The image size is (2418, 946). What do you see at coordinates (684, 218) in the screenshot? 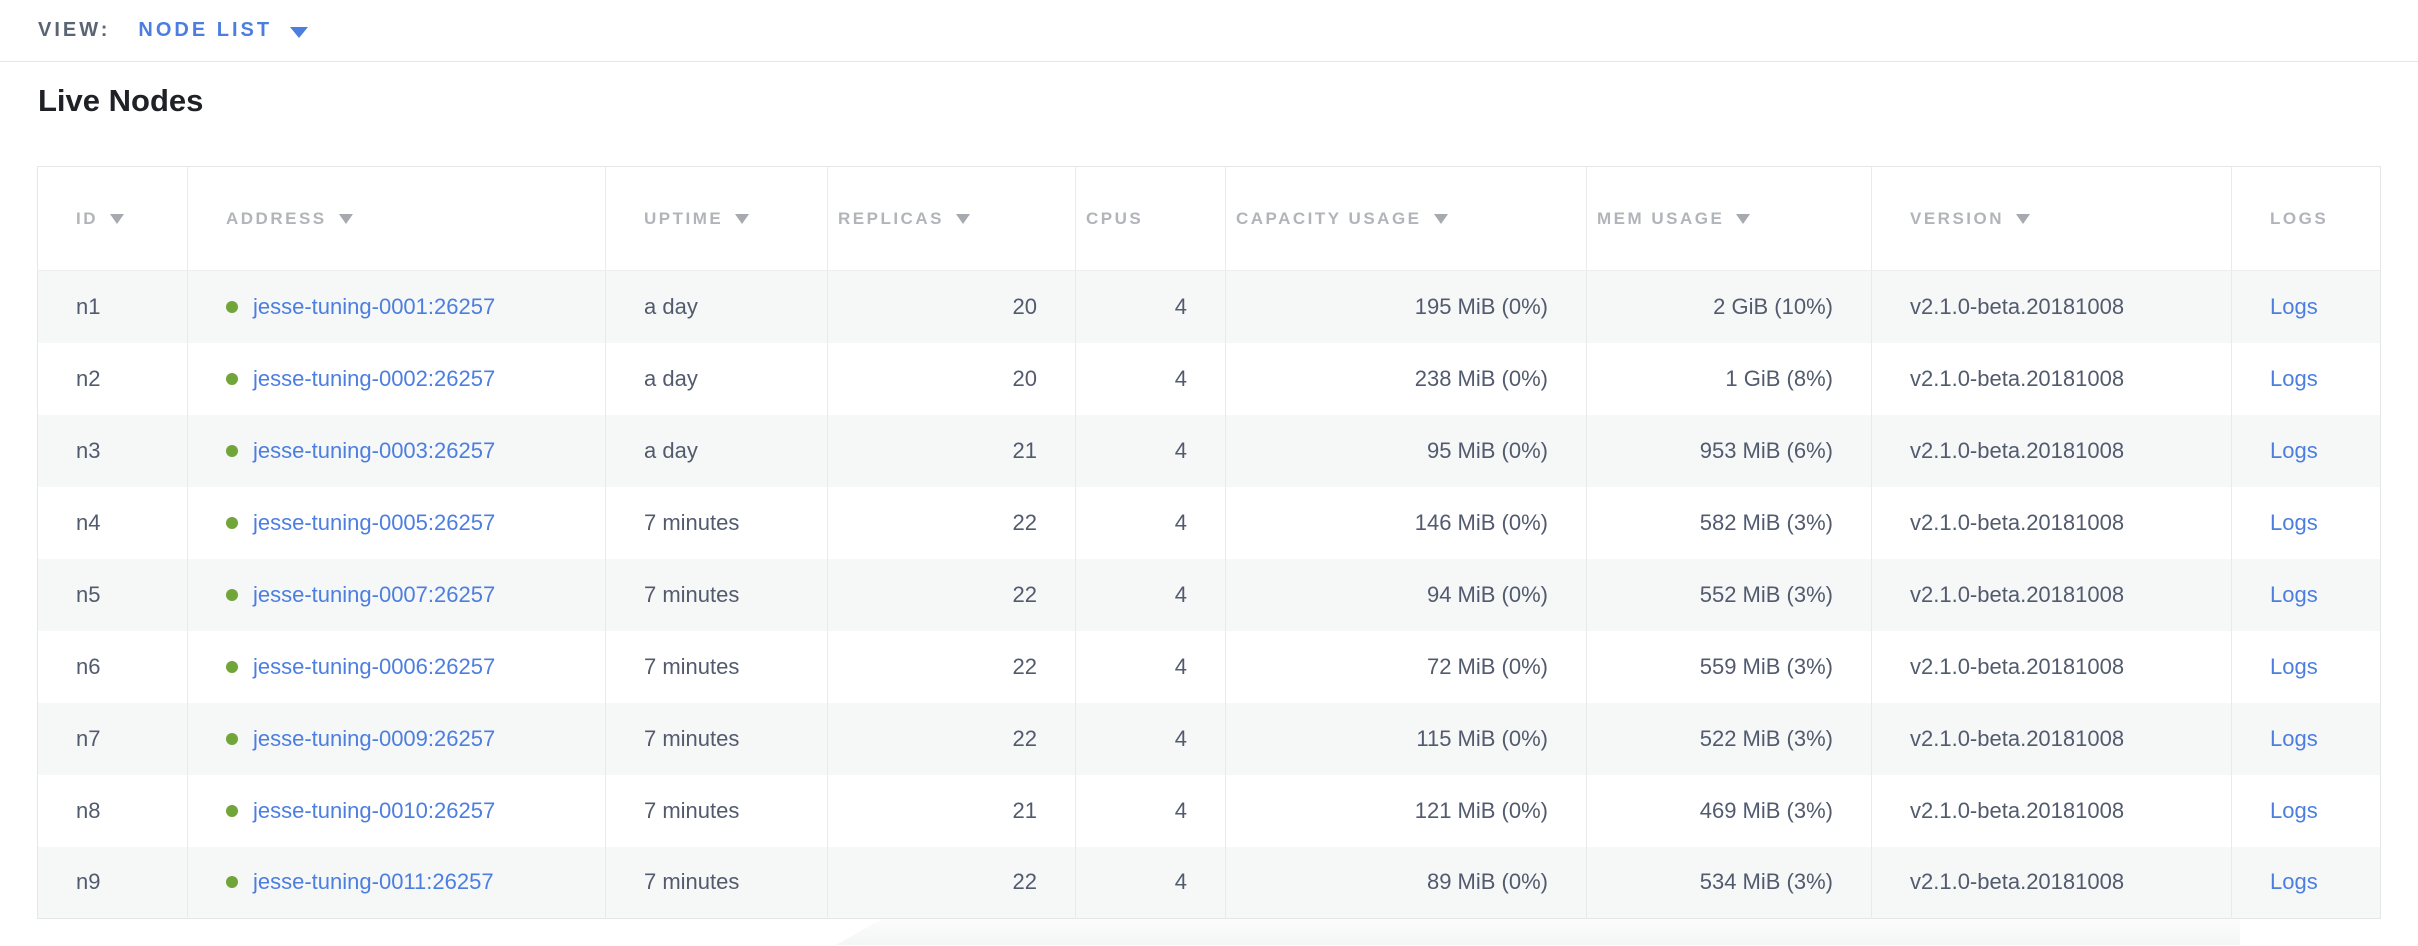
I see `column-header-label: UPTIME` at bounding box center [684, 218].